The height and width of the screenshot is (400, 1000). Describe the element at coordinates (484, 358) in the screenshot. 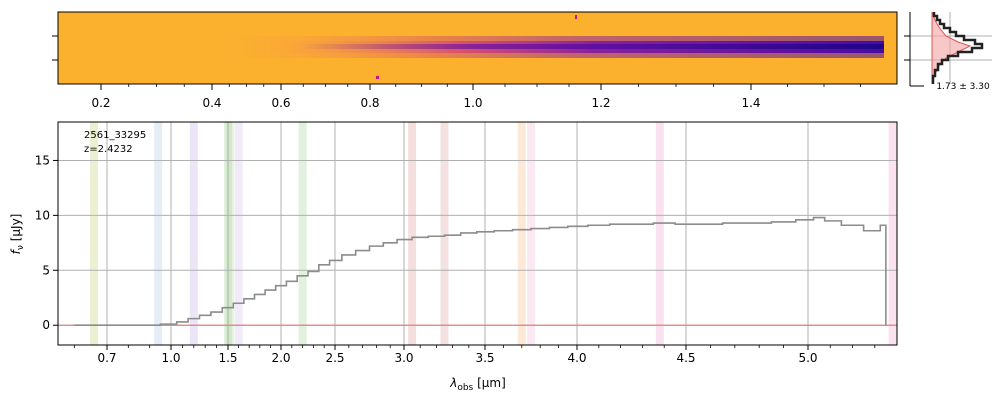

I see `x-tick-label: 3.5` at that location.